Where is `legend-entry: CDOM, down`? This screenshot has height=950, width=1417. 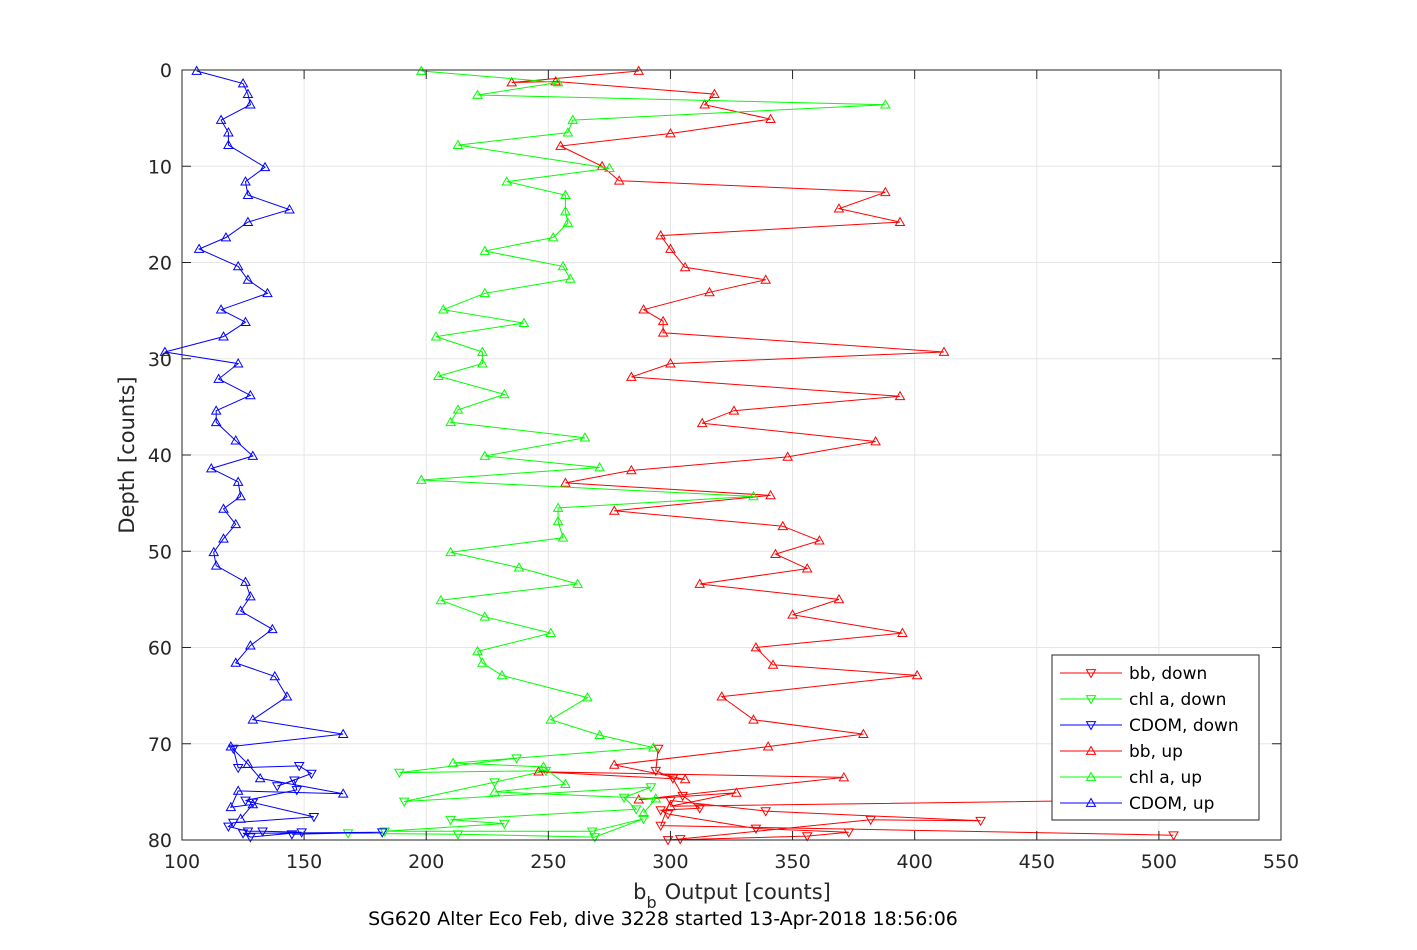 legend-entry: CDOM, down is located at coordinates (1149, 726).